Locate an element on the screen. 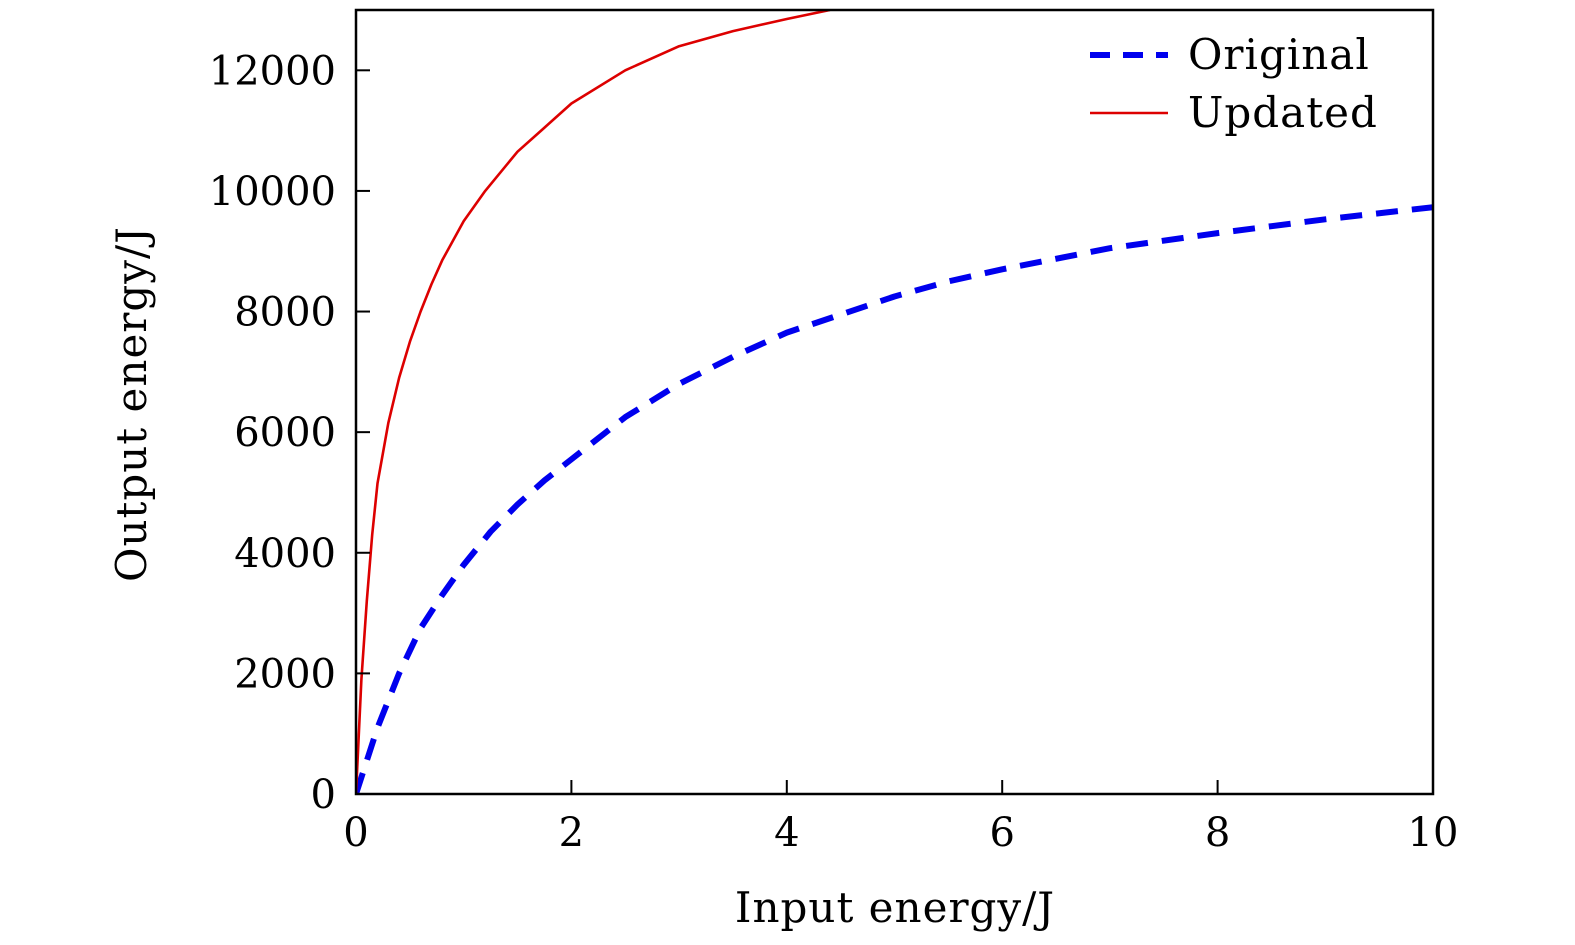  legend: Original Updated is located at coordinates (1234, 83).